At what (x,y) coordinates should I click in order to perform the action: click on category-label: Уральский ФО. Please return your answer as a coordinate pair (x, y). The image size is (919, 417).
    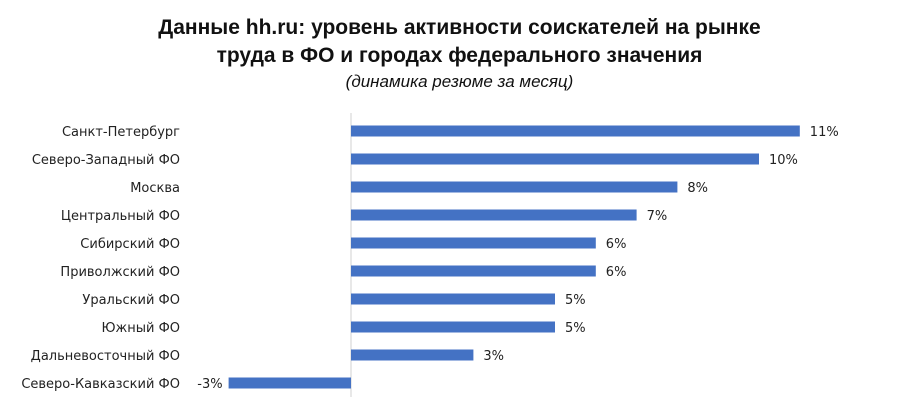
    Looking at the image, I should click on (131, 300).